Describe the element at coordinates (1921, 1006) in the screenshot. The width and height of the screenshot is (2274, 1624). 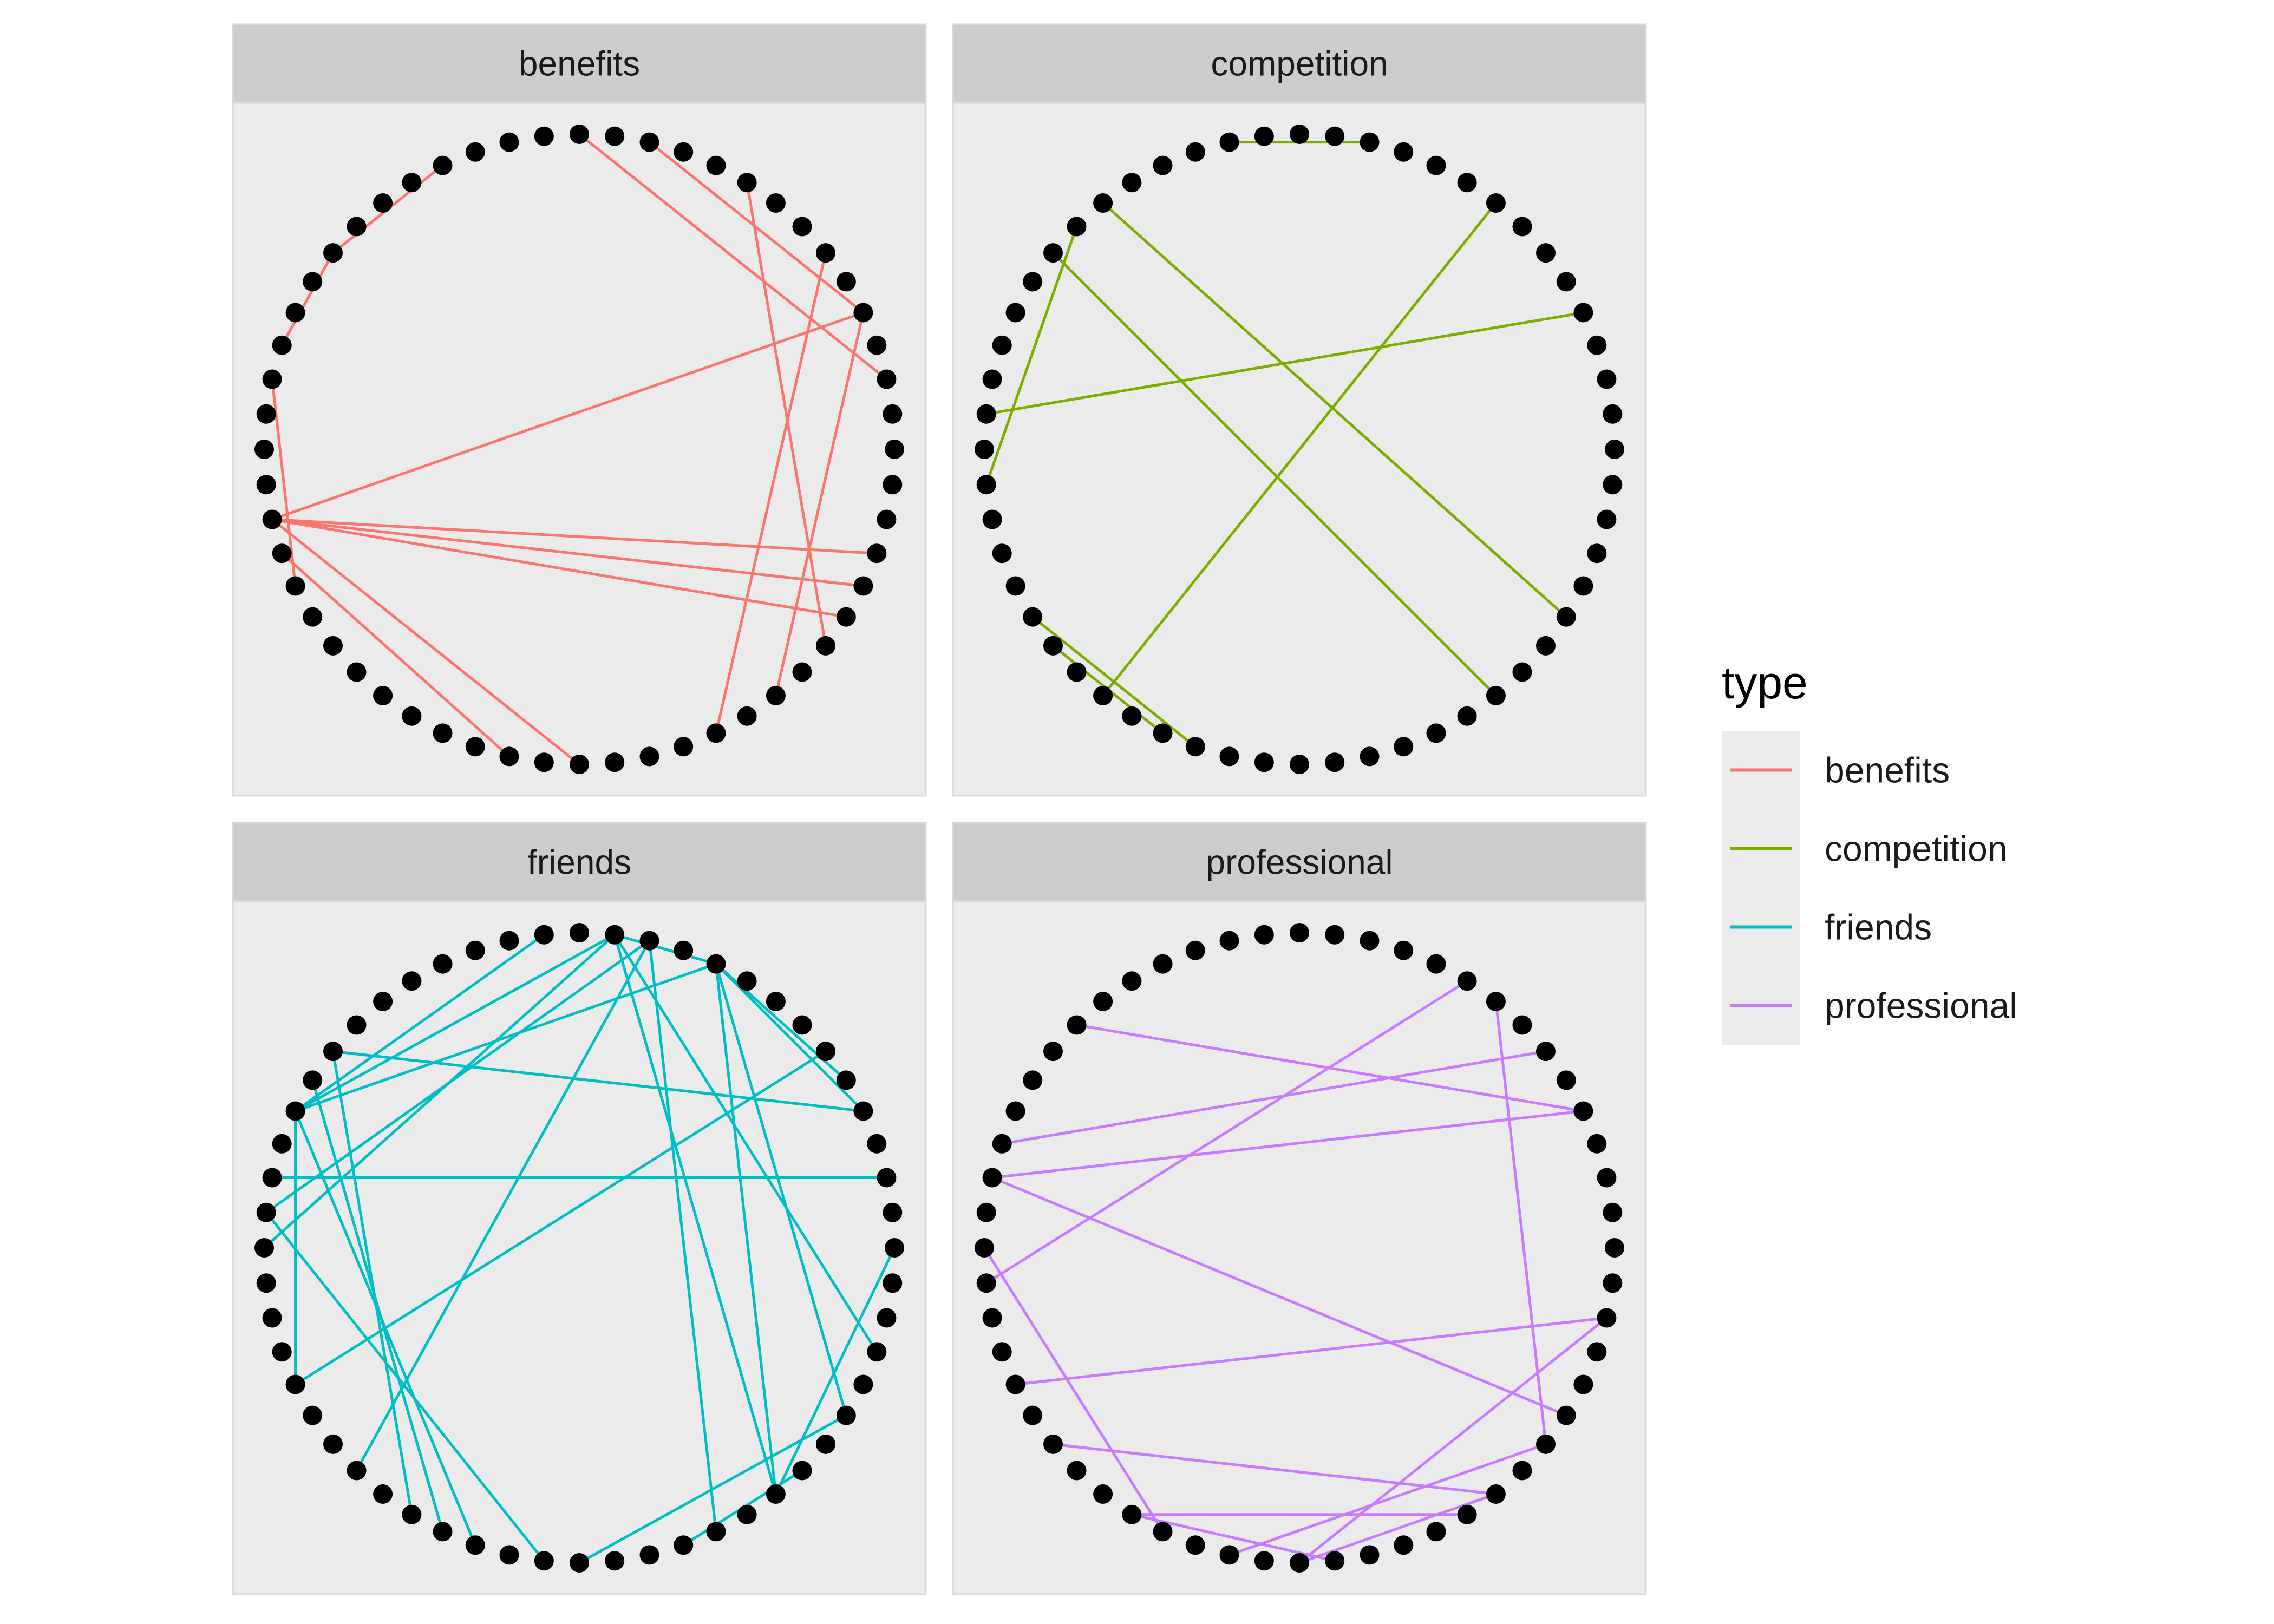
I see `legend-label: professional` at that location.